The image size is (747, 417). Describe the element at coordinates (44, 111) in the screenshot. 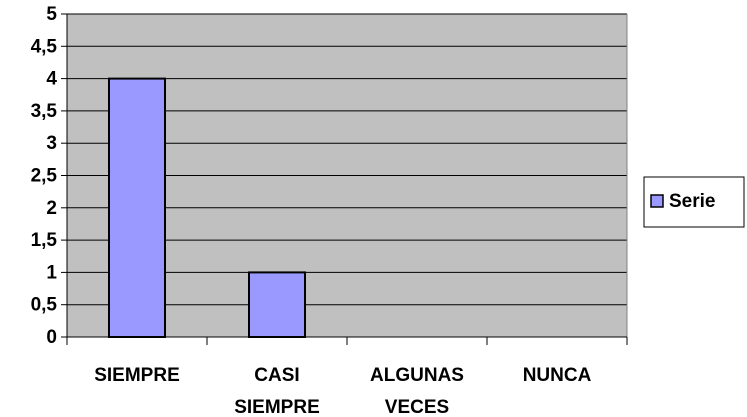

I see `y-tick-label: 3,5` at that location.